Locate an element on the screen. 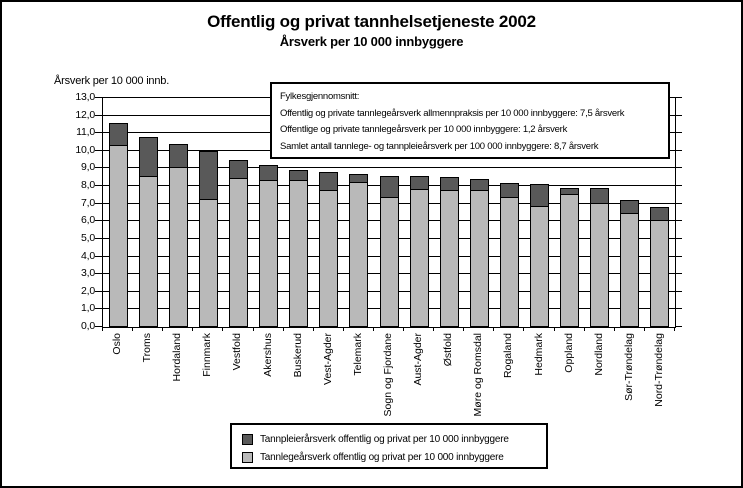 This screenshot has width=743, height=488. bar-vestfold is located at coordinates (238, 243).